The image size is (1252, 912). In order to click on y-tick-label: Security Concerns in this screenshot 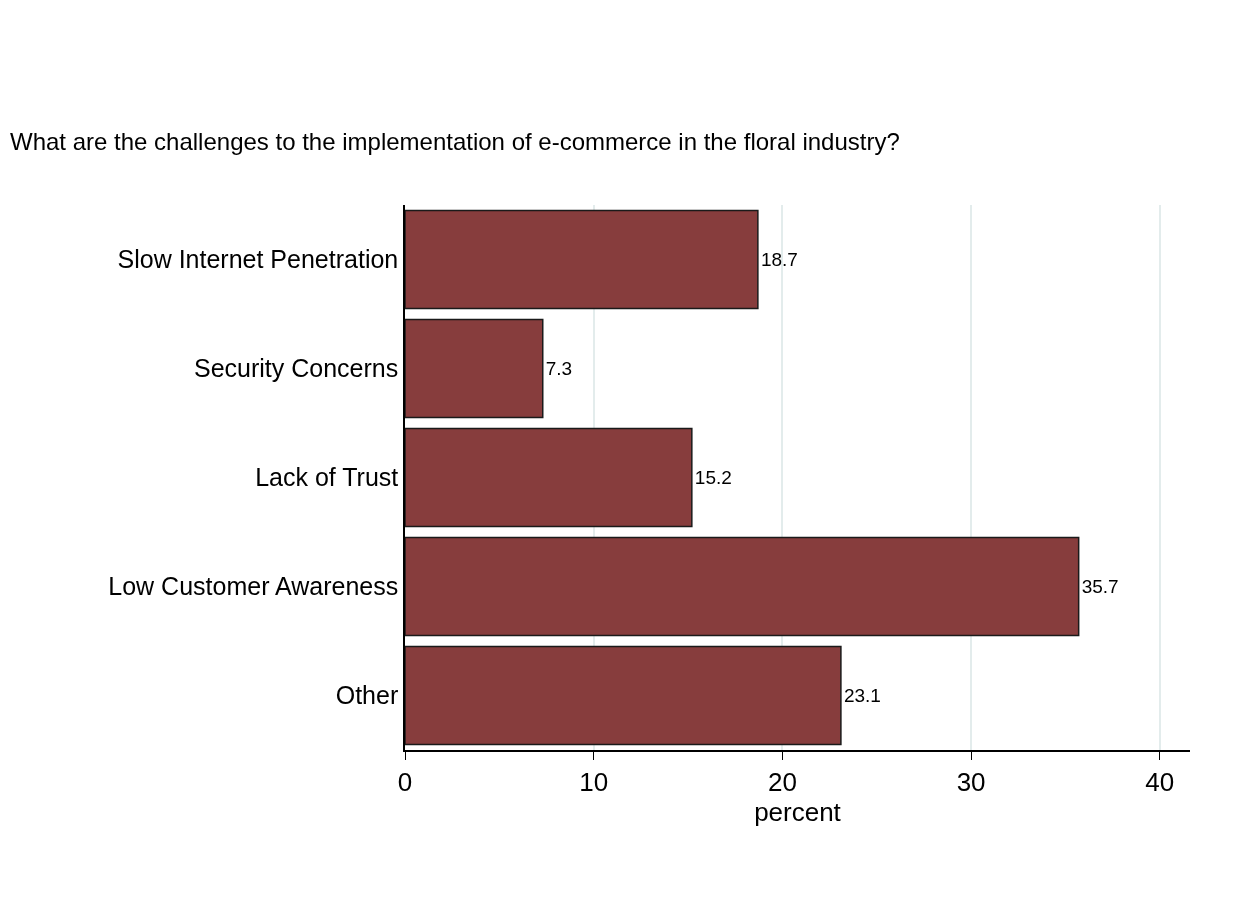, I will do `click(296, 368)`.